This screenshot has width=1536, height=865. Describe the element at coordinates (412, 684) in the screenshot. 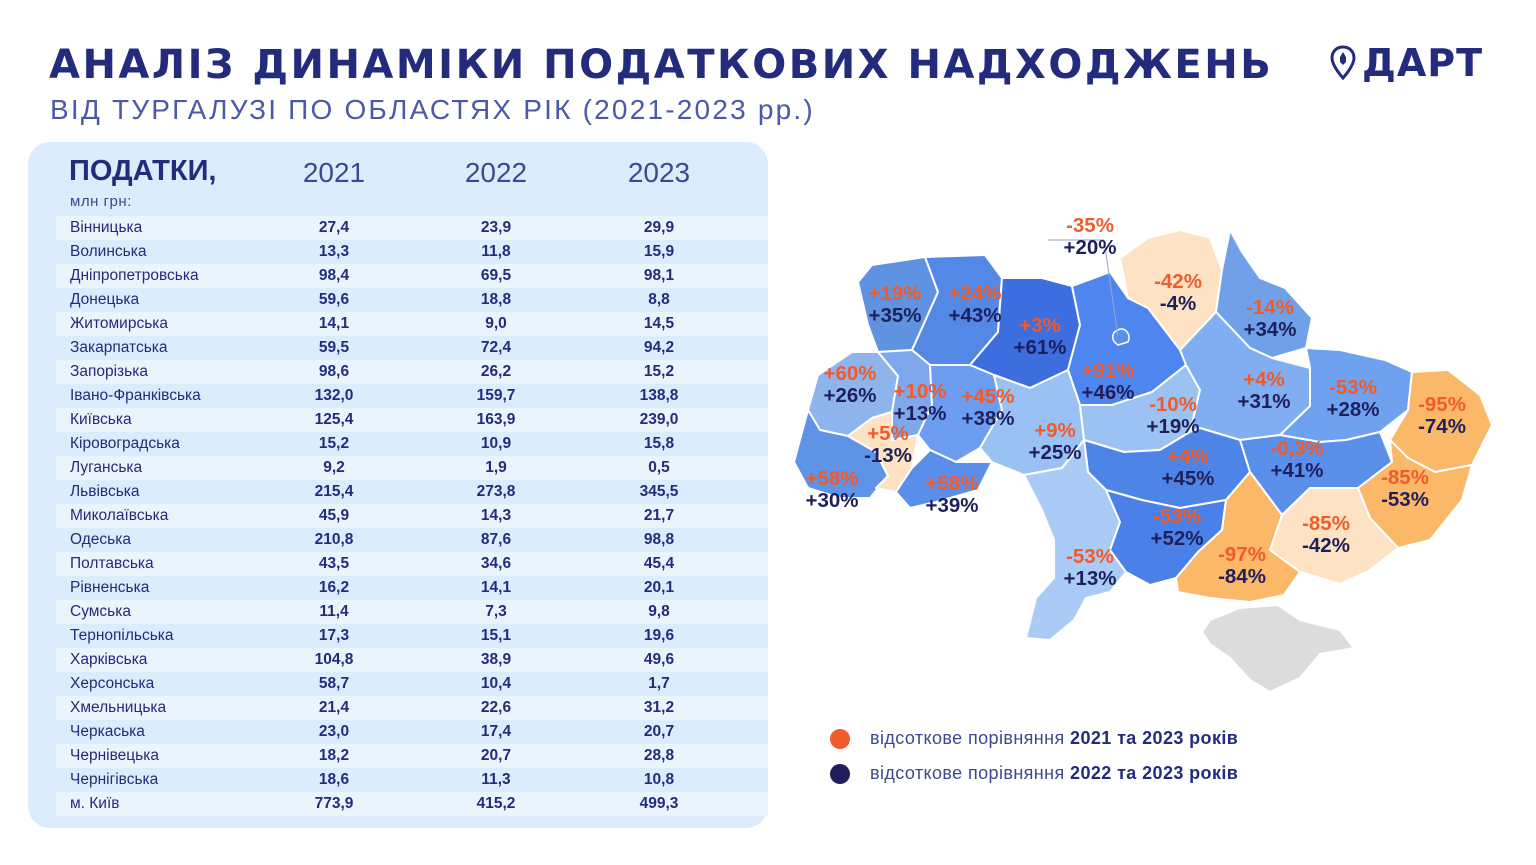

I see `table-row: Херсонська 58,7 10,4 1,7` at that location.